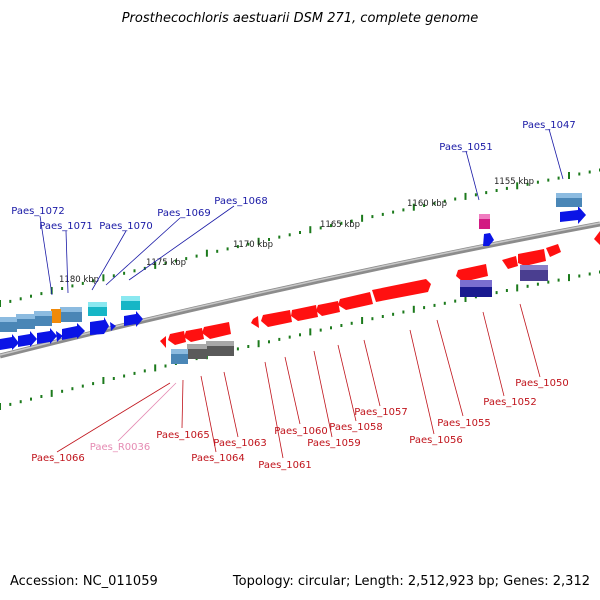 The image size is (600, 600). I want to click on gene-label-paes-1072: Paes_1072, so click(38, 211).